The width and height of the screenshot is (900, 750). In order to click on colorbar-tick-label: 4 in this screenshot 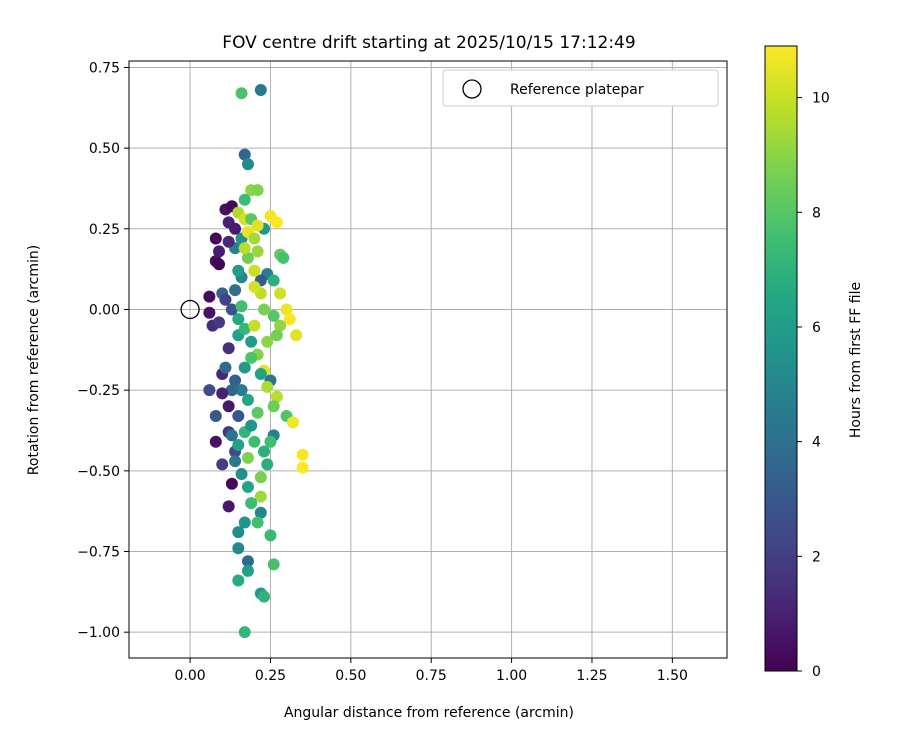, I will do `click(816, 443)`.